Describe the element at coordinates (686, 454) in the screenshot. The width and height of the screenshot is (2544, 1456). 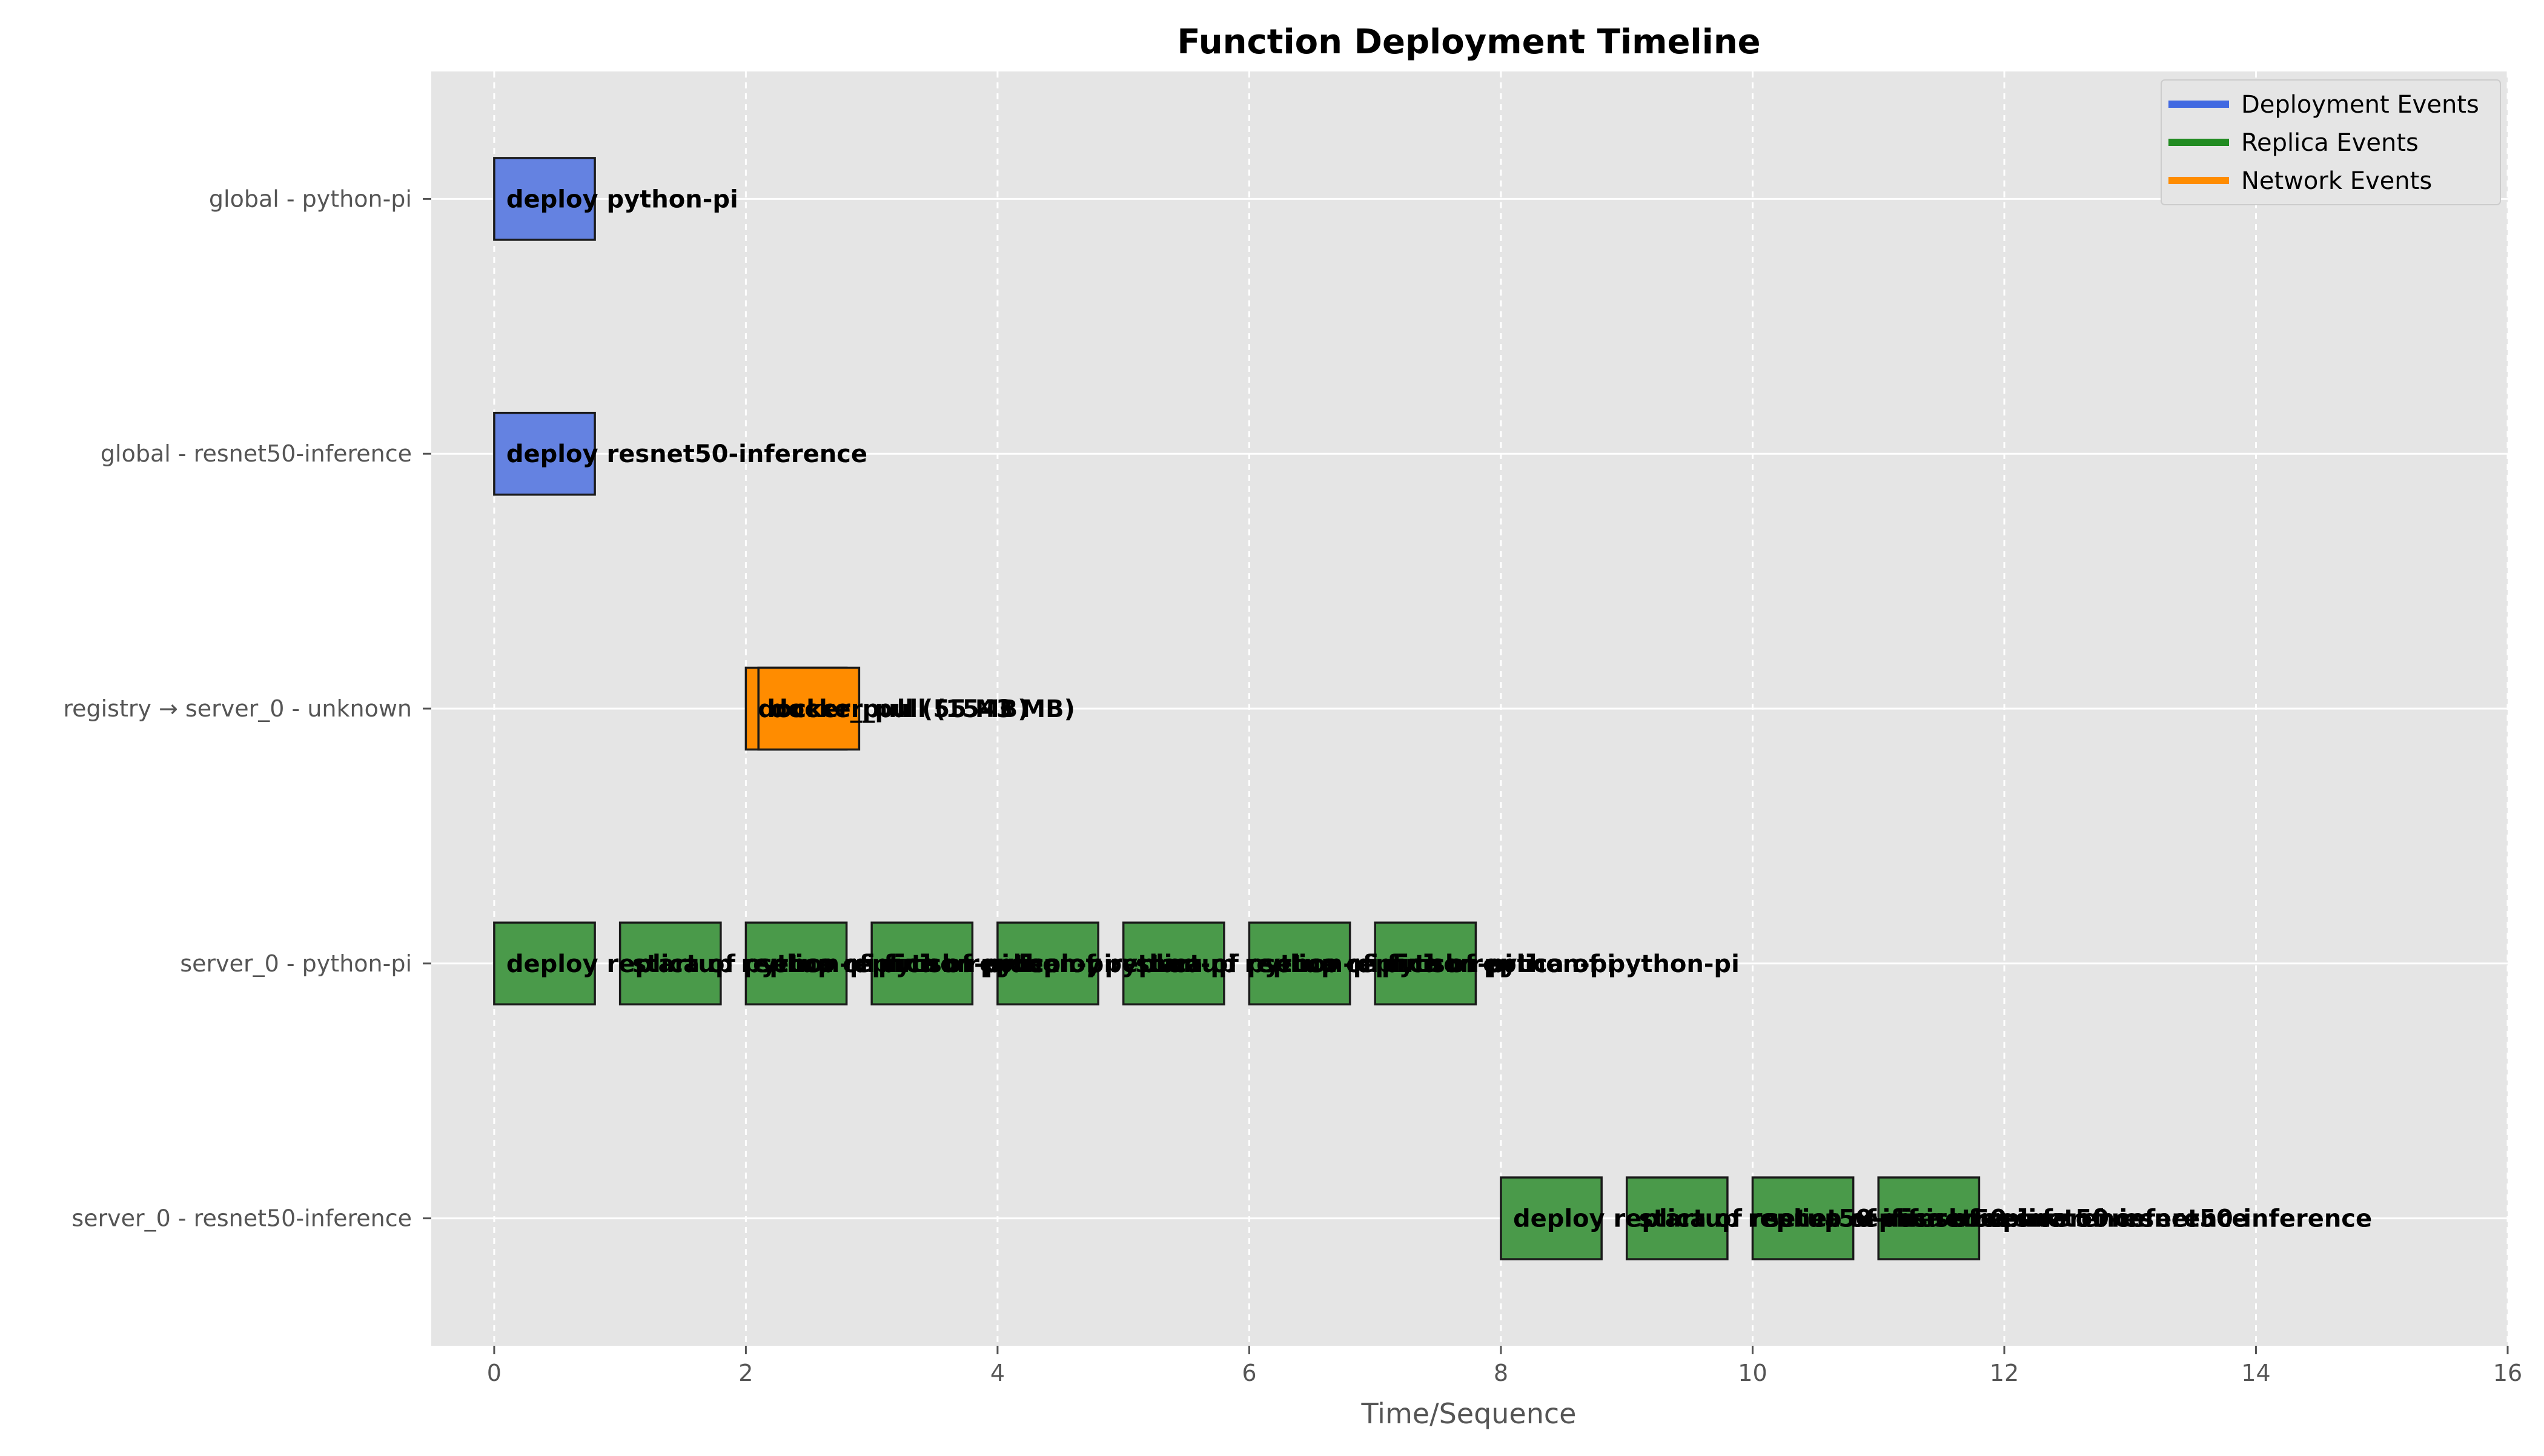
I see `event-label: deploy resnet50-inference` at that location.